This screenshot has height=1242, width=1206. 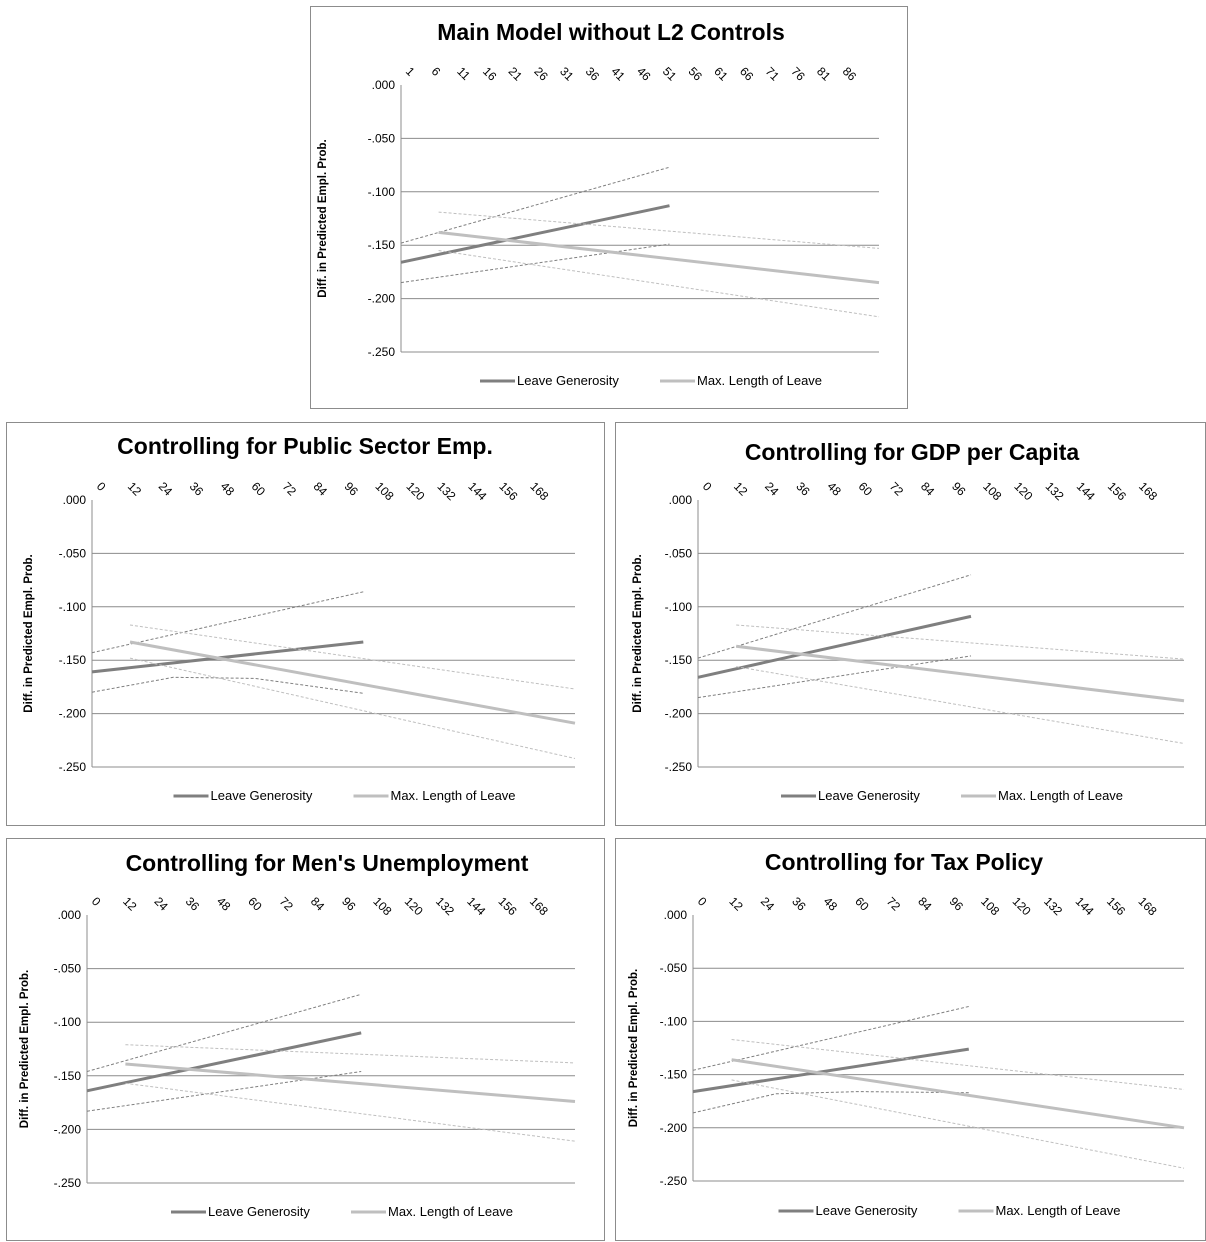 What do you see at coordinates (644, 74) in the screenshot?
I see `x-tick-label: 46` at bounding box center [644, 74].